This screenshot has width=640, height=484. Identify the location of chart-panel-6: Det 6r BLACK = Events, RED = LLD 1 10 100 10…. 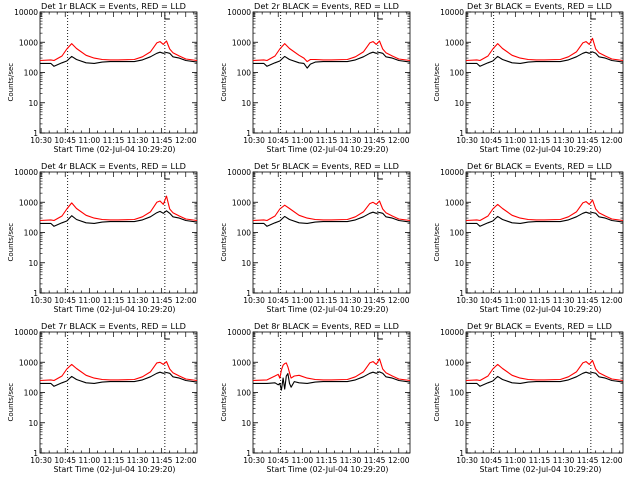
(528, 237).